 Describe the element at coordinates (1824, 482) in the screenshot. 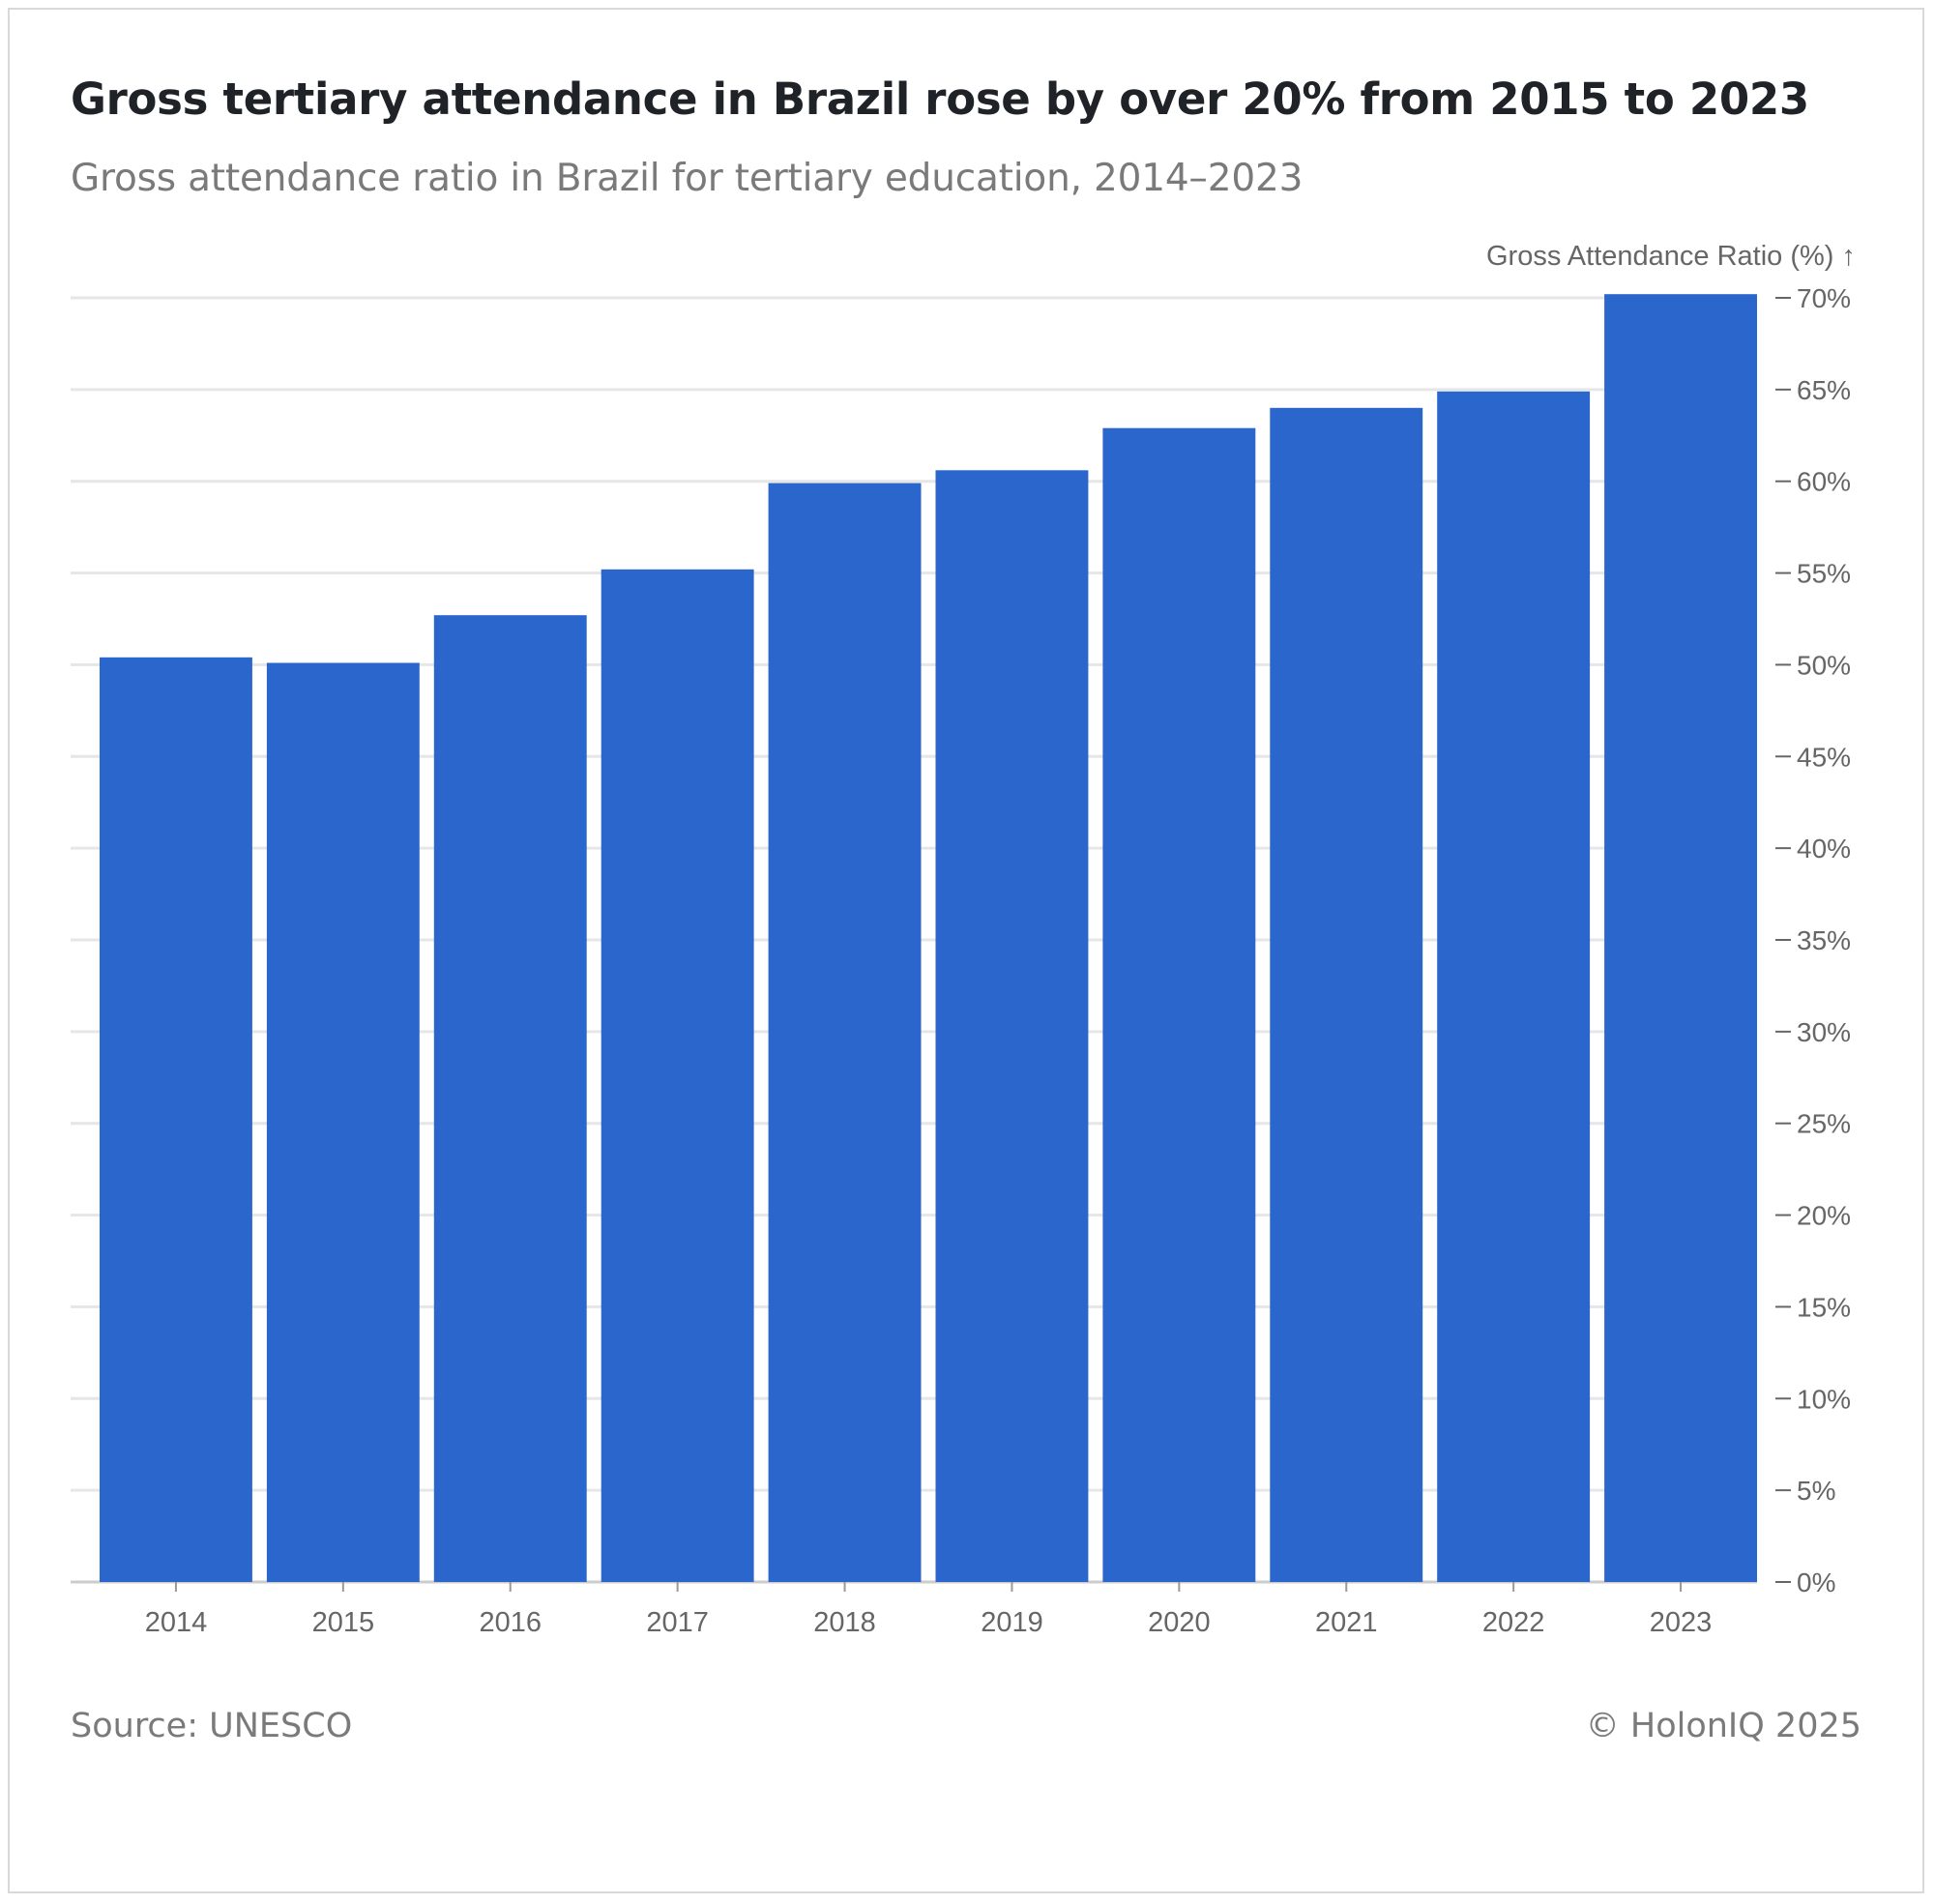

I see `y-tick-label: 60%` at that location.